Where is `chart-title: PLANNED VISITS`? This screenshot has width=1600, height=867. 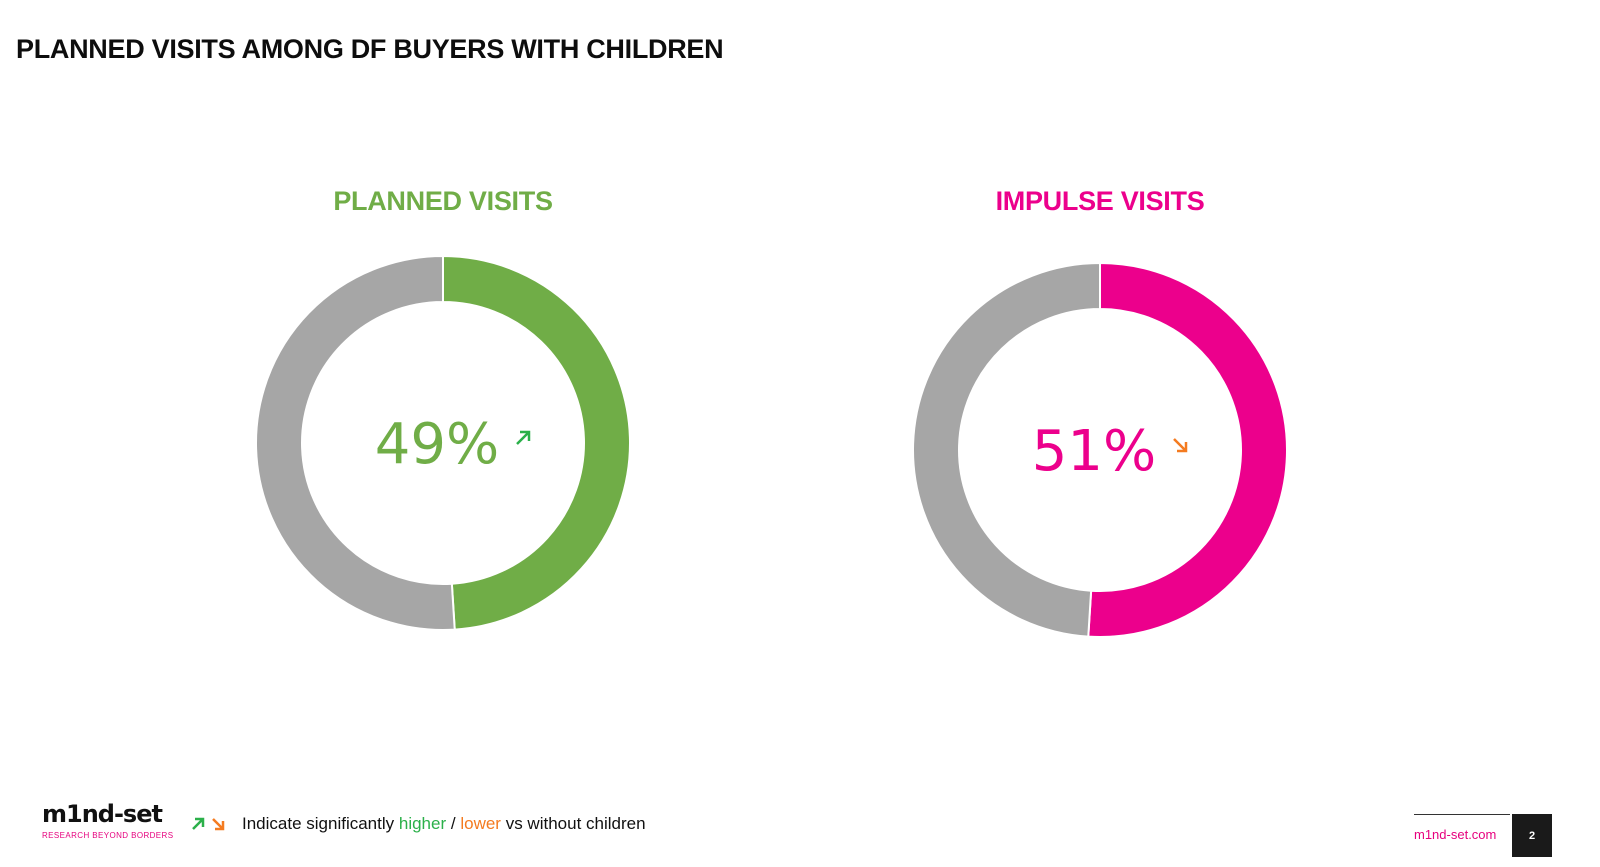
chart-title: PLANNED VISITS is located at coordinates (443, 201).